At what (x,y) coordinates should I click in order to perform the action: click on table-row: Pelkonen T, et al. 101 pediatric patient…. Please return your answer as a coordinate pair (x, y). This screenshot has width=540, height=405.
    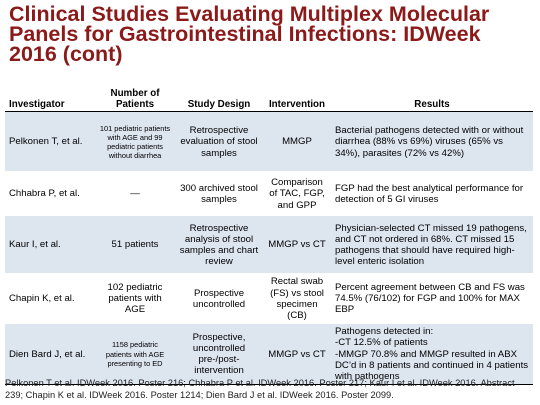
    Looking at the image, I should click on (269, 141).